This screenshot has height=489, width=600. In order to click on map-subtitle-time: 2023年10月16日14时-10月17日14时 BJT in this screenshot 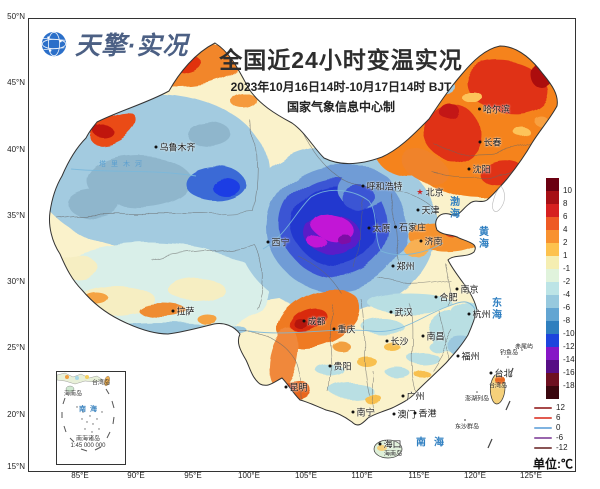, I will do `click(341, 87)`.